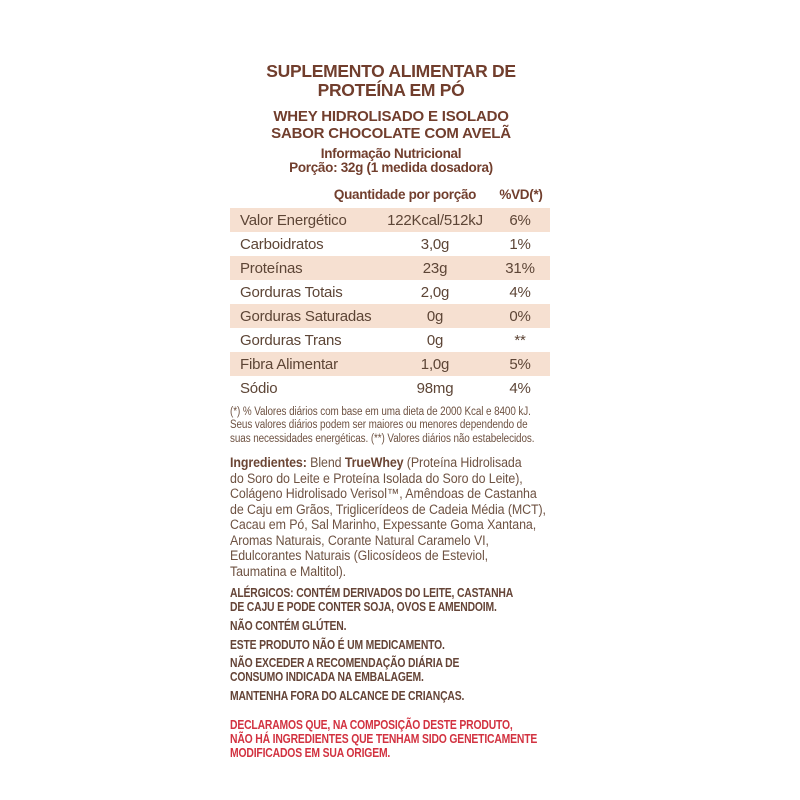  I want to click on table-row: Valor Energético 122Kcal/512kJ 6%, so click(390, 220).